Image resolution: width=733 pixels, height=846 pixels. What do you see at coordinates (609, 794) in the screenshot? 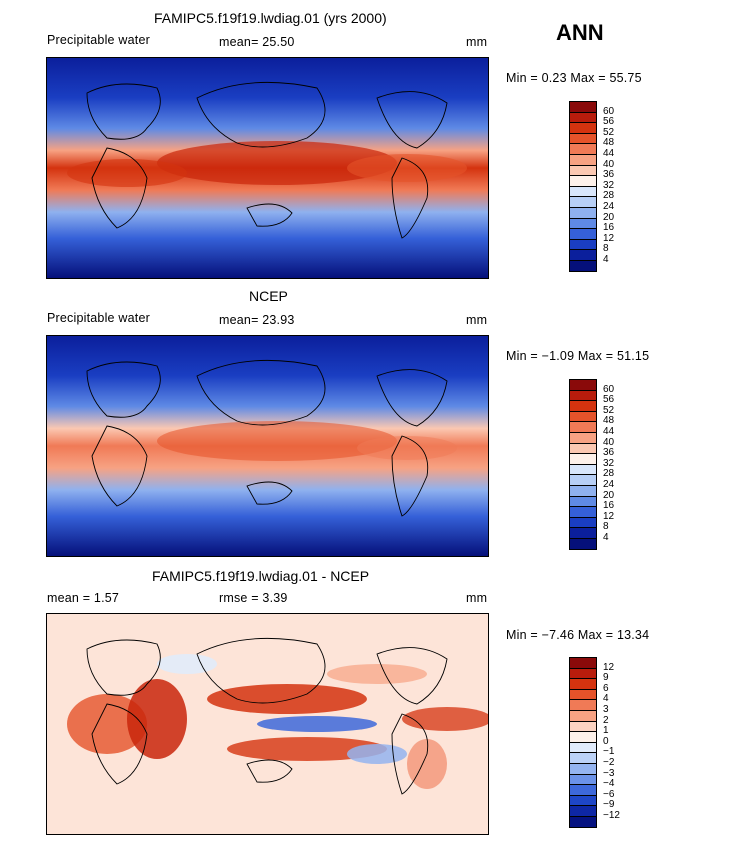
I see `colorbar-tick-label: −6` at bounding box center [609, 794].